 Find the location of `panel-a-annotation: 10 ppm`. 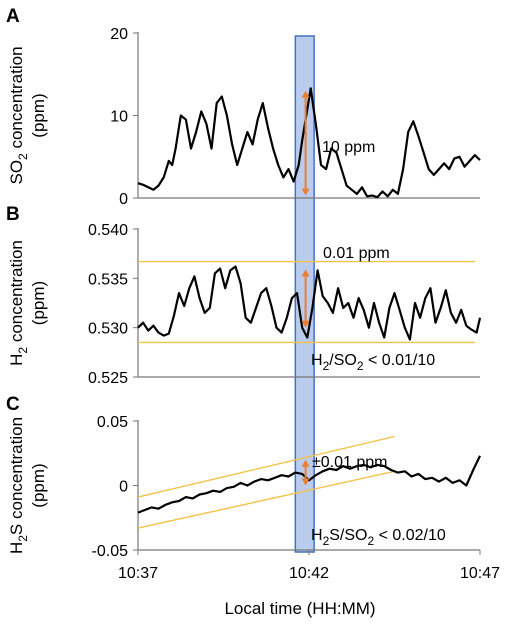

panel-a-annotation: 10 ppm is located at coordinates (348, 147).